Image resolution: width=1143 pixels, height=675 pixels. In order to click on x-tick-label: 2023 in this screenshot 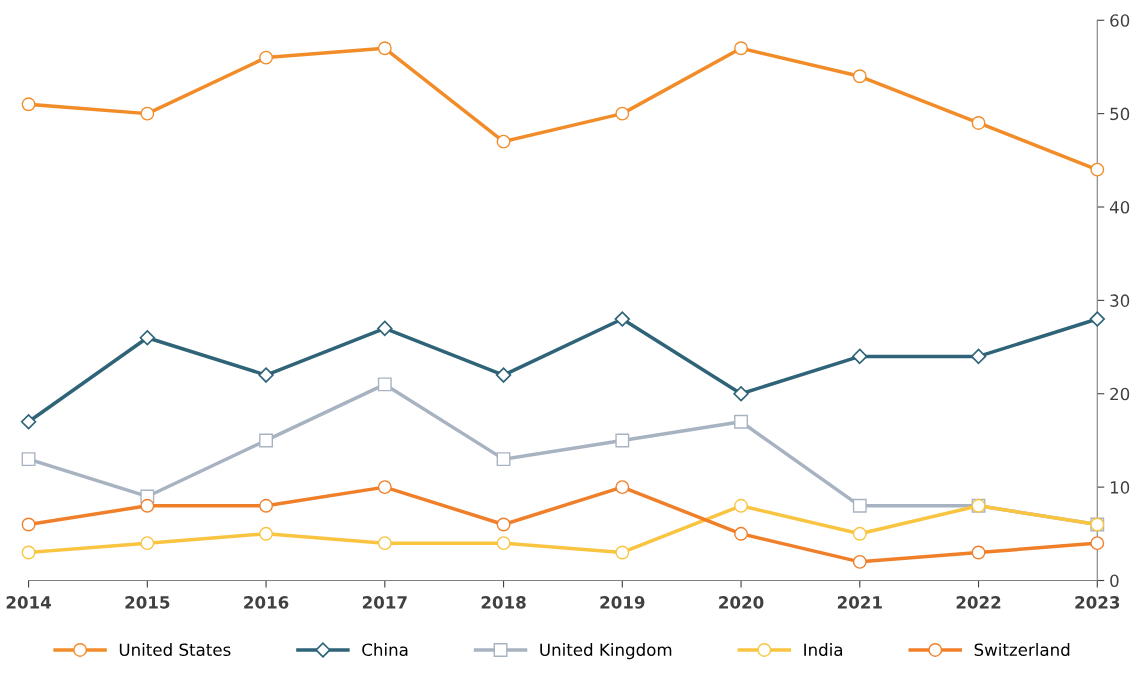, I will do `click(1097, 602)`.